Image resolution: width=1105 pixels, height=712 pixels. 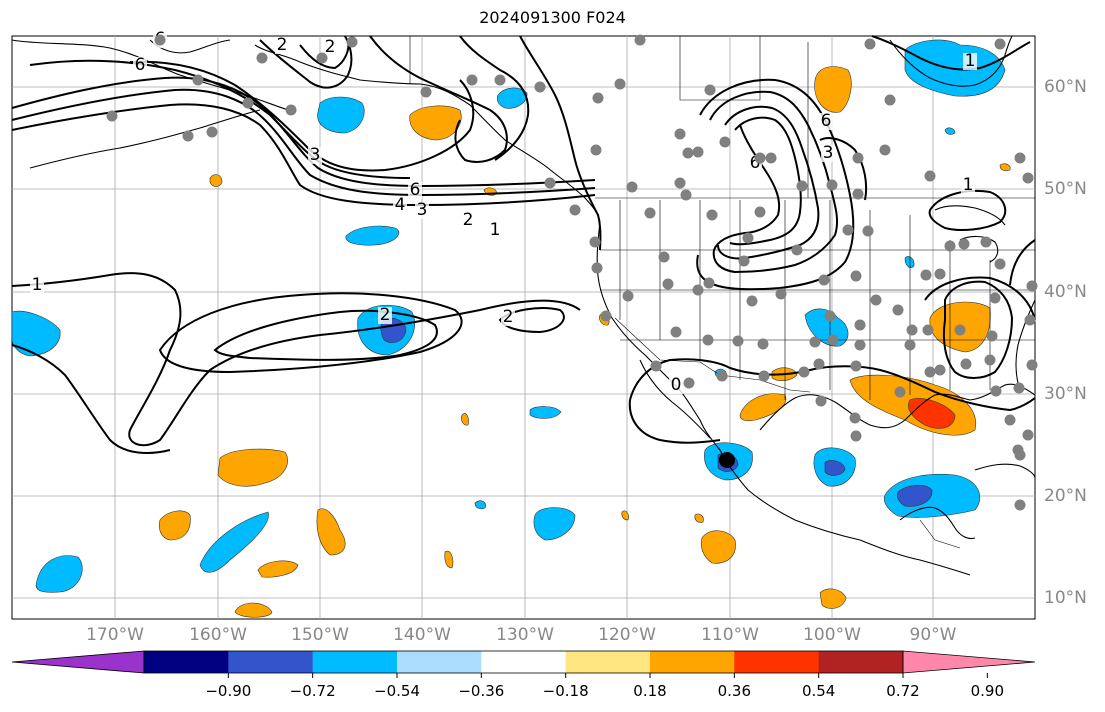 What do you see at coordinates (627, 635) in the screenshot?
I see `longitude-tick-label: 120°W` at bounding box center [627, 635].